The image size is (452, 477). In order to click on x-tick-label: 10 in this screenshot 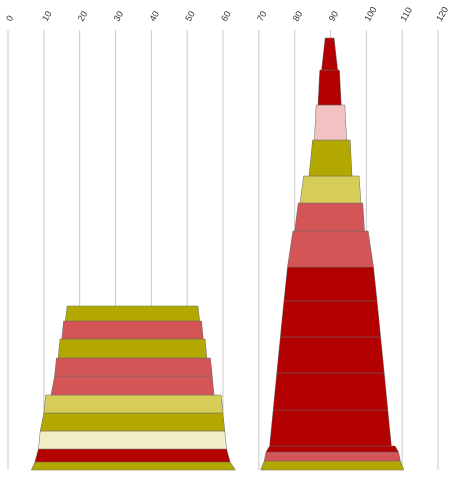, I will do `click(47, 16)`.